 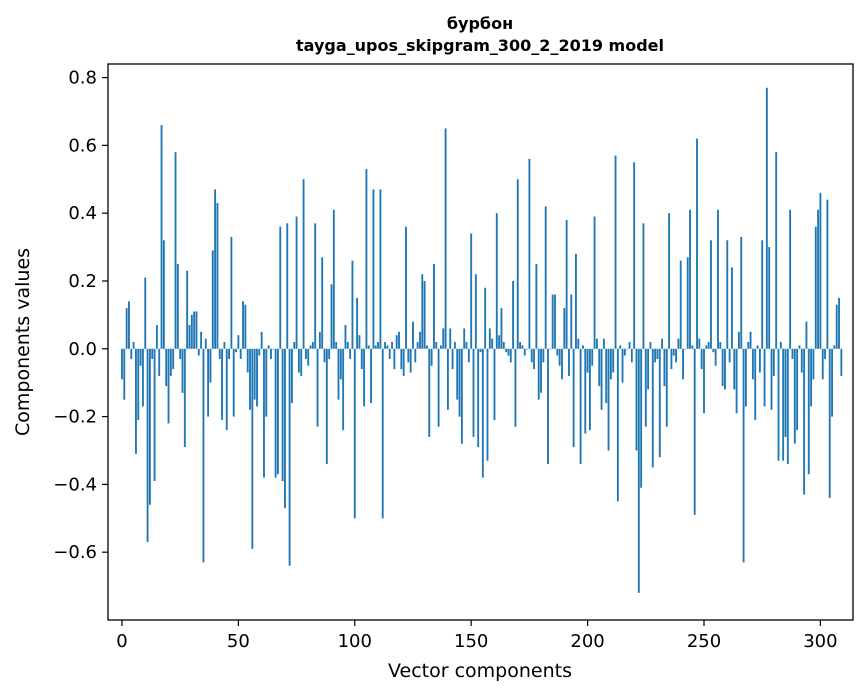 What do you see at coordinates (820, 641) in the screenshot?
I see `x-tick-label: 300` at bounding box center [820, 641].